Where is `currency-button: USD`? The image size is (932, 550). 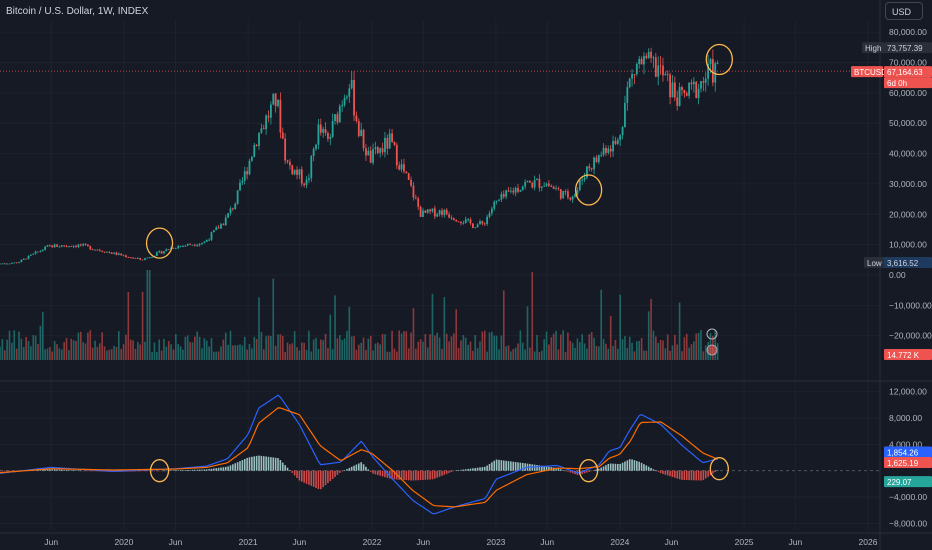
currency-button: USD is located at coordinates (904, 11).